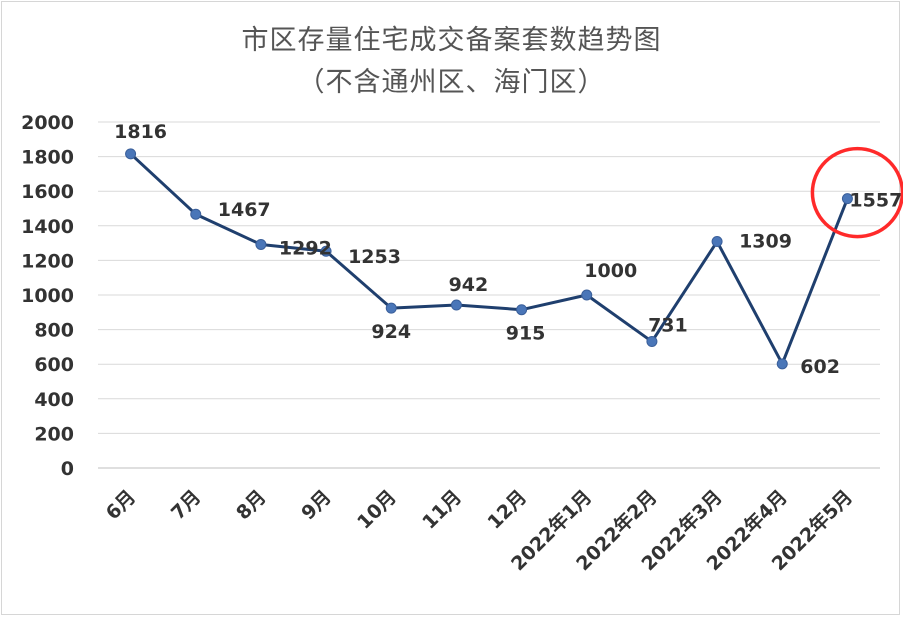 This screenshot has width=903, height=618. I want to click on y-tick-label: 0, so click(67, 469).